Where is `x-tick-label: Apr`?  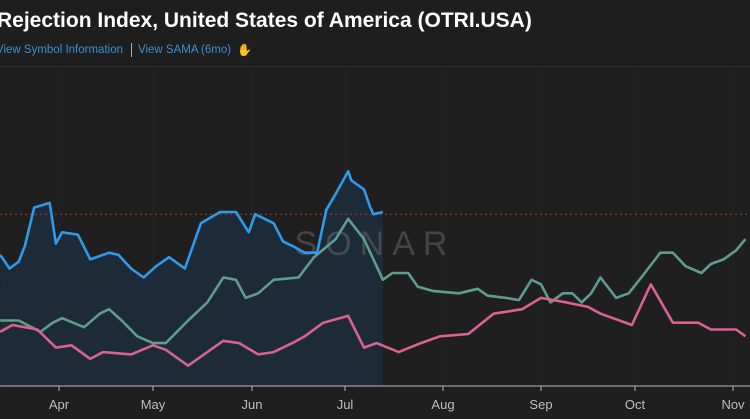 x-tick-label: Apr is located at coordinates (59, 404).